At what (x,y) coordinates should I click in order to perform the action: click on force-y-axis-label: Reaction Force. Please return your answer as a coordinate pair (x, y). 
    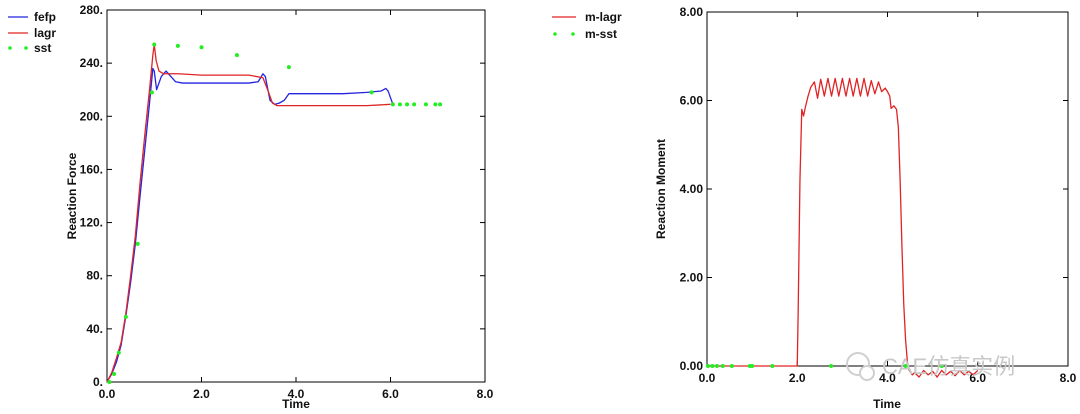
    Looking at the image, I should click on (72, 195).